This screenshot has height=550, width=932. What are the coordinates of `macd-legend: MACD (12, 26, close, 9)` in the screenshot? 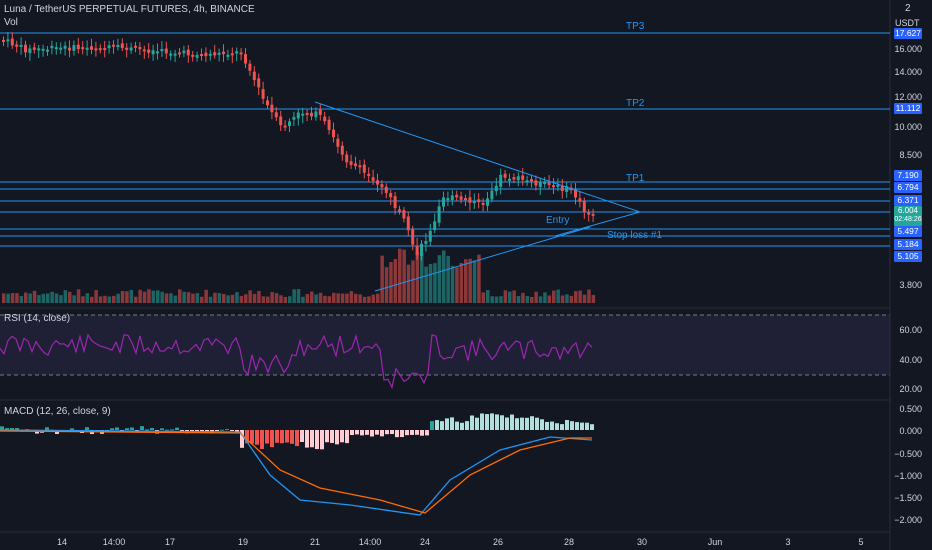 It's located at (57, 411).